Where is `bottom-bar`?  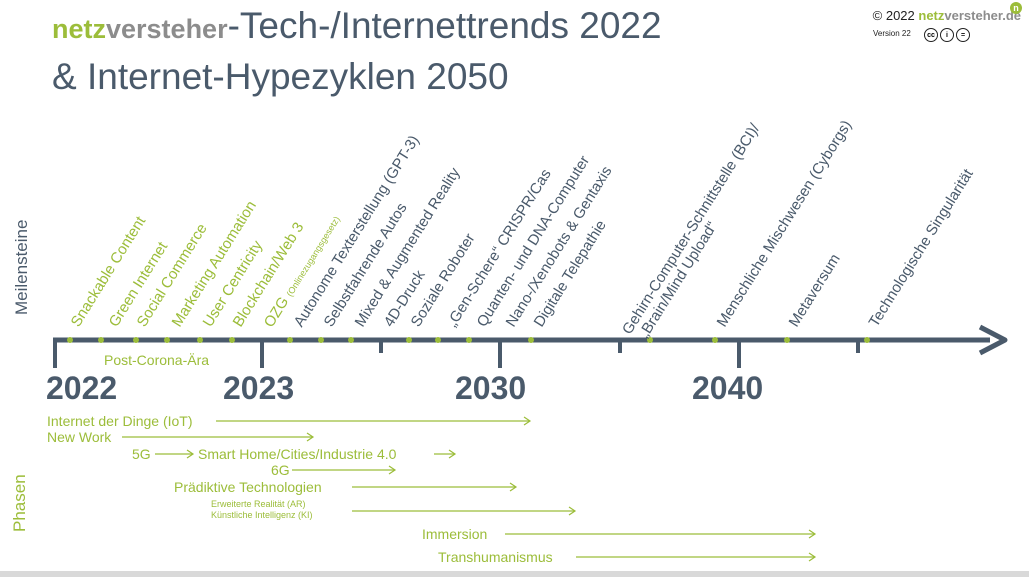
bottom-bar is located at coordinates (514, 574).